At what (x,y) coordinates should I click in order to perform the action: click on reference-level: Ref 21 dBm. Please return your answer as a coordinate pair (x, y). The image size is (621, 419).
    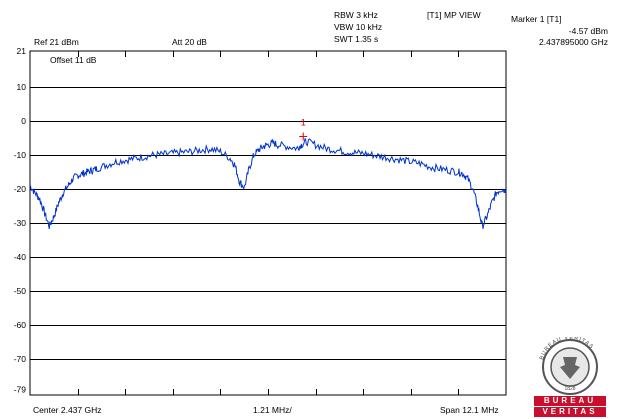
    Looking at the image, I should click on (56, 42).